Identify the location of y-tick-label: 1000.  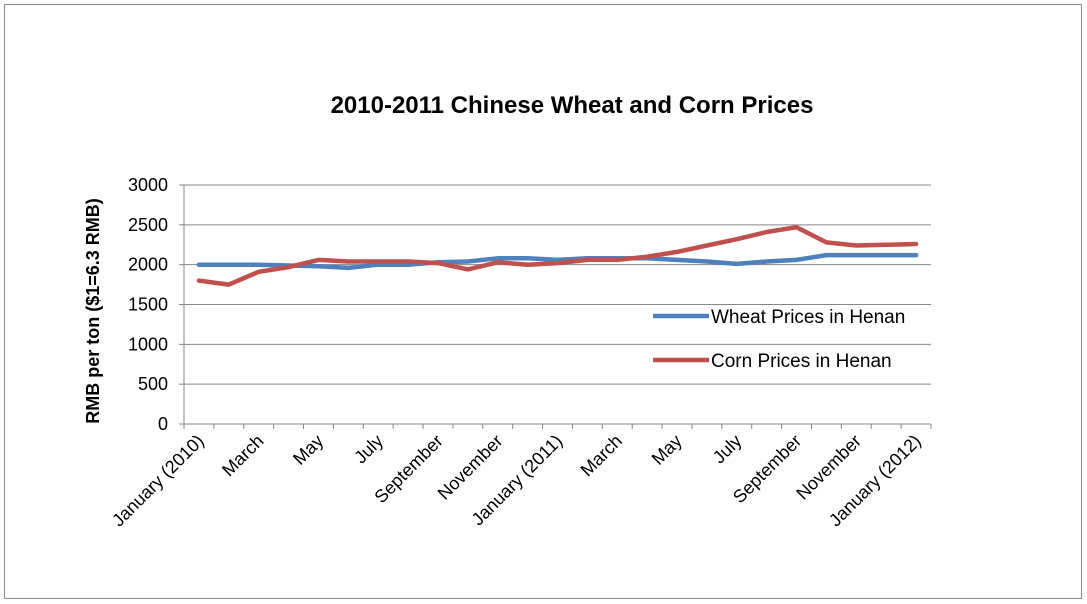
(148, 344).